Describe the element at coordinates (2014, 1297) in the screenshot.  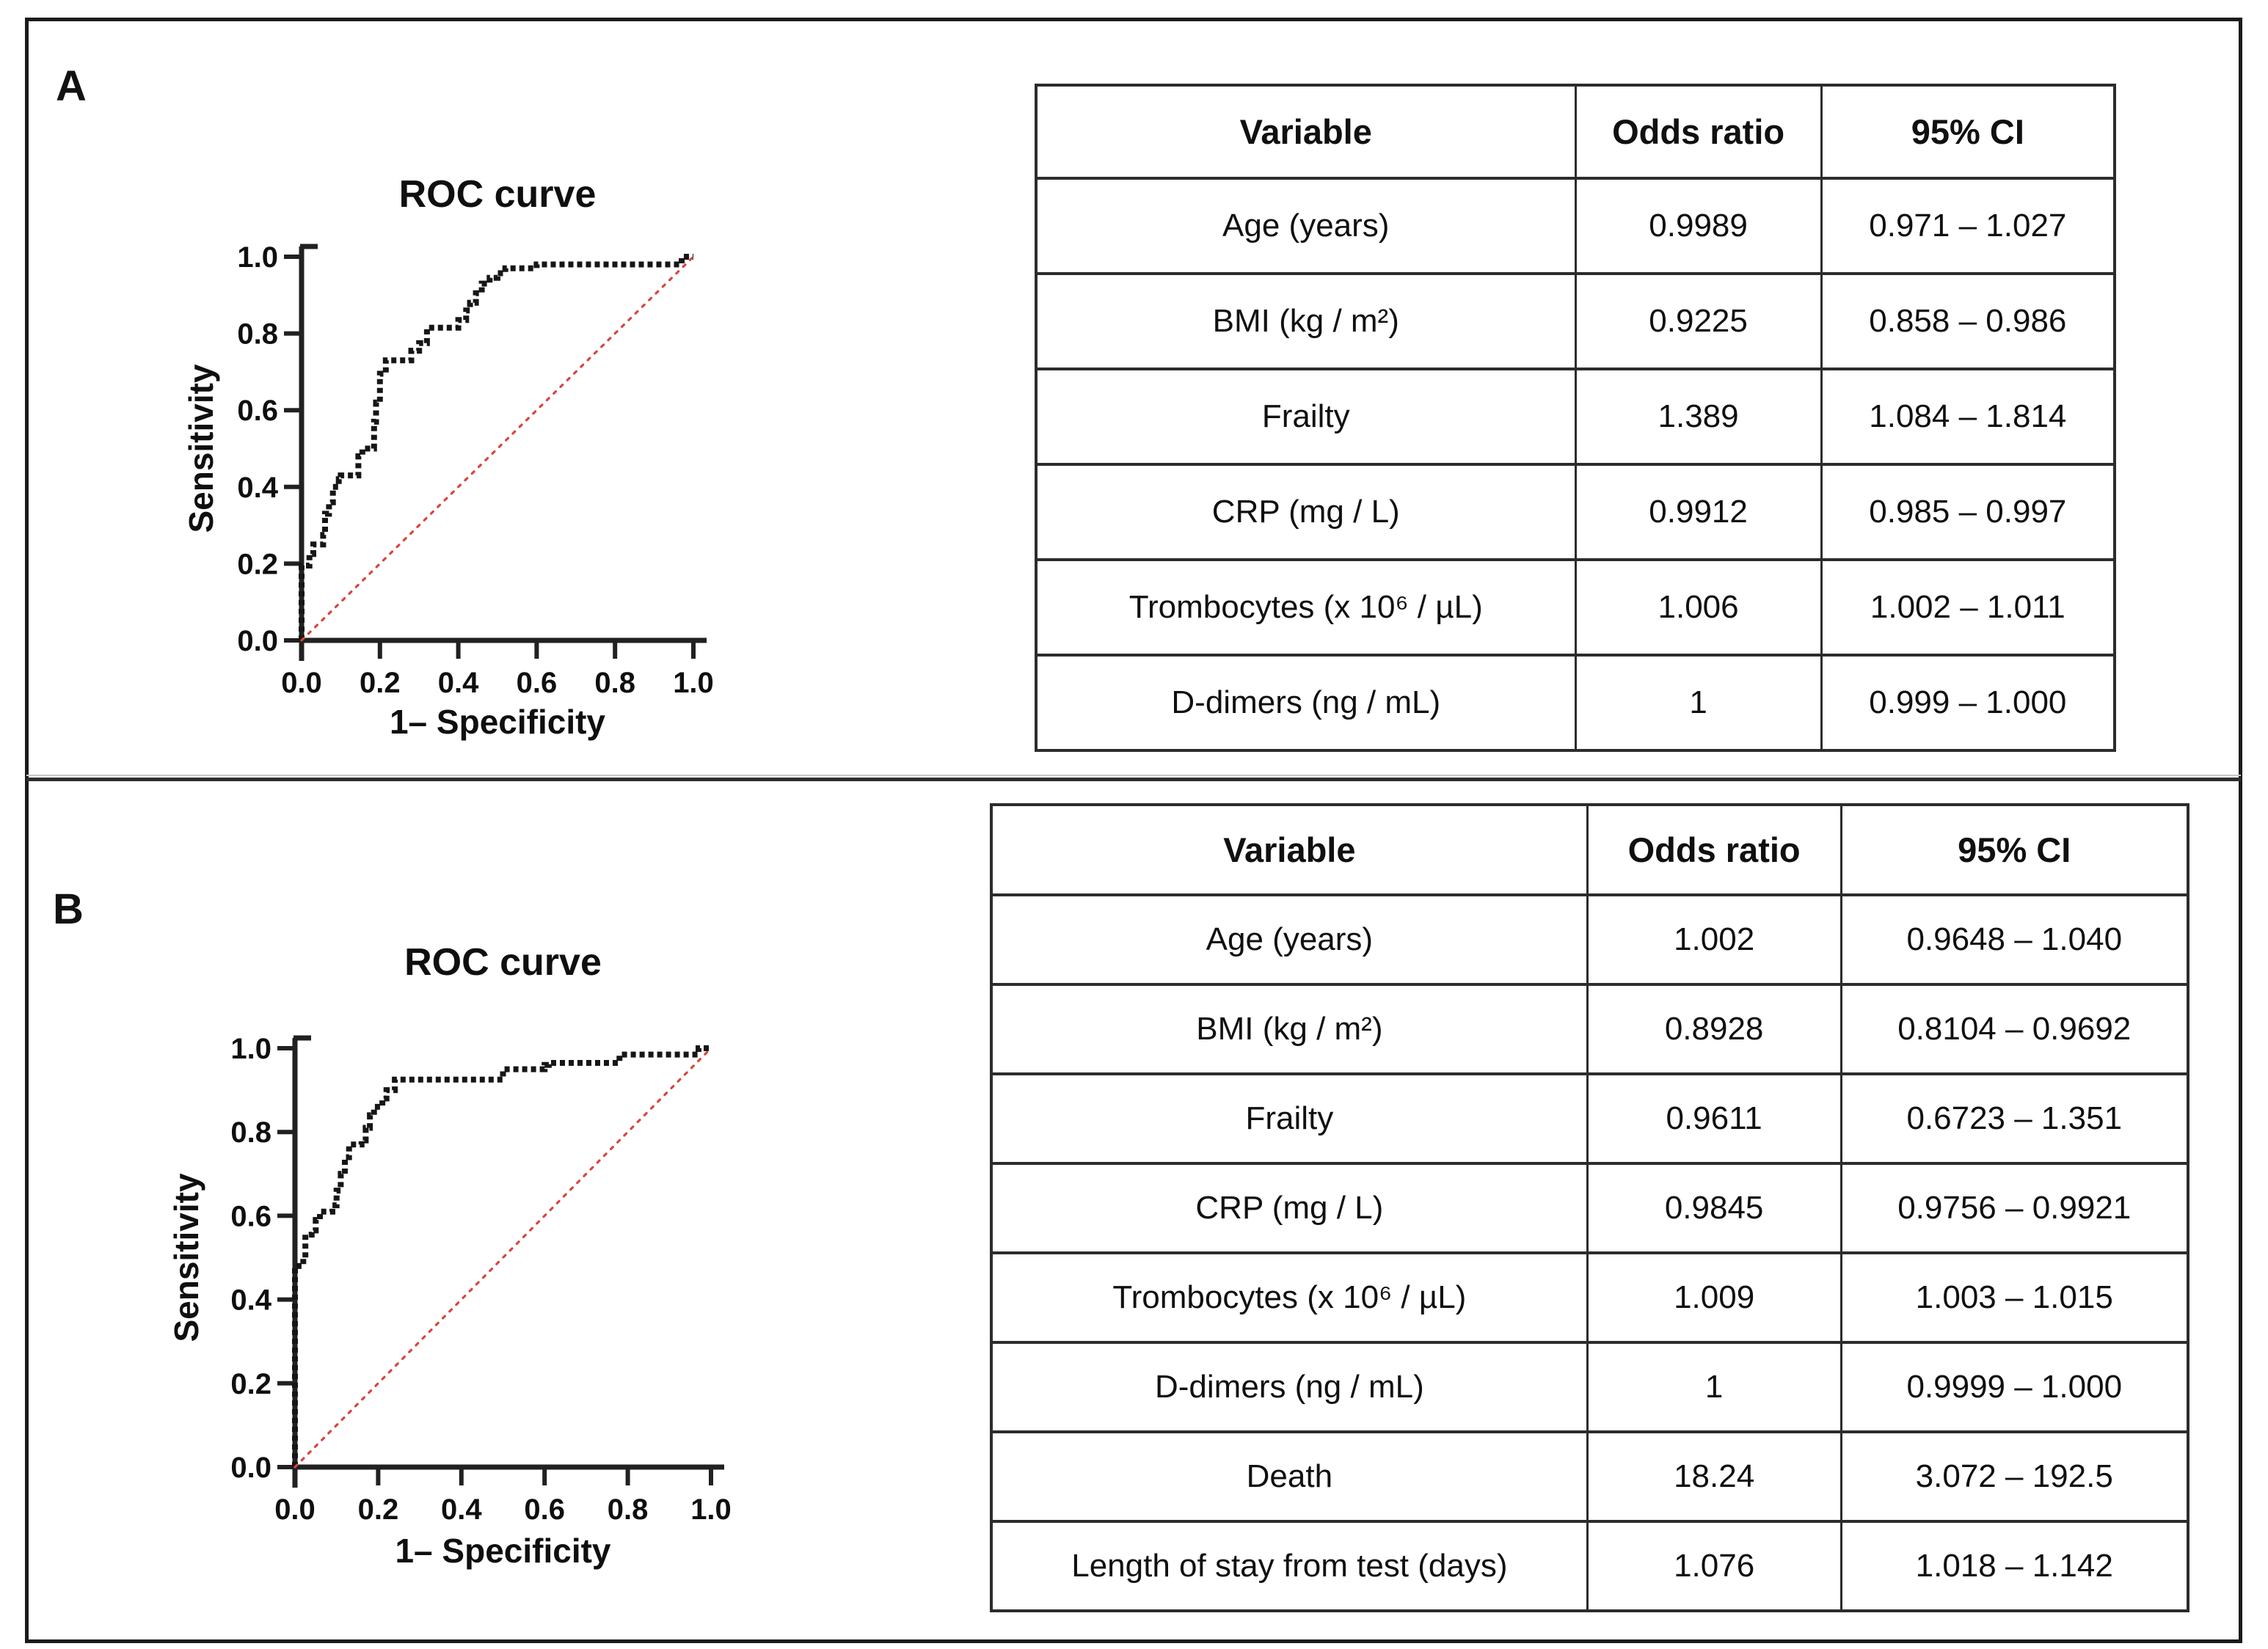
I see `table-cell: 1.003 – 1.015` at that location.